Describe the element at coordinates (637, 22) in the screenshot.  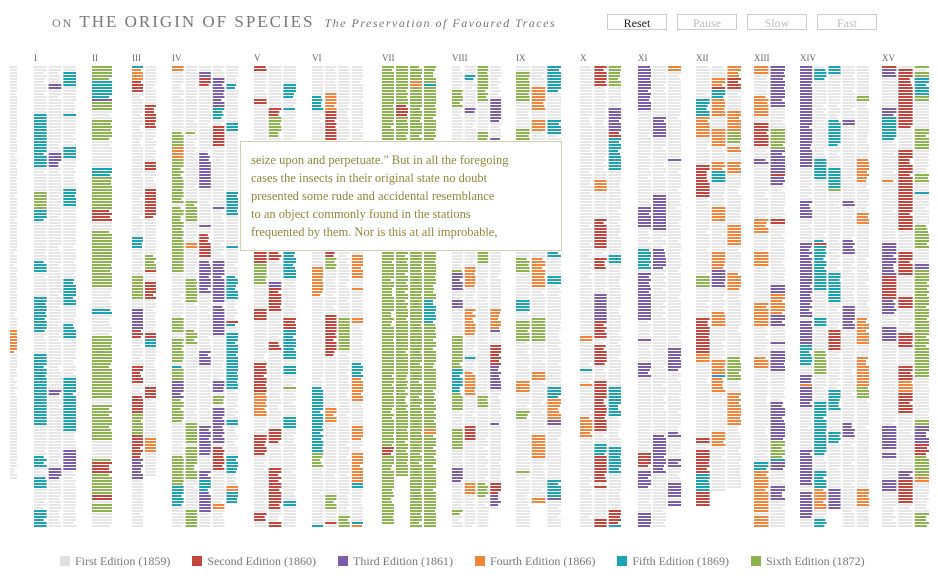
I see `control-button: Reset` at that location.